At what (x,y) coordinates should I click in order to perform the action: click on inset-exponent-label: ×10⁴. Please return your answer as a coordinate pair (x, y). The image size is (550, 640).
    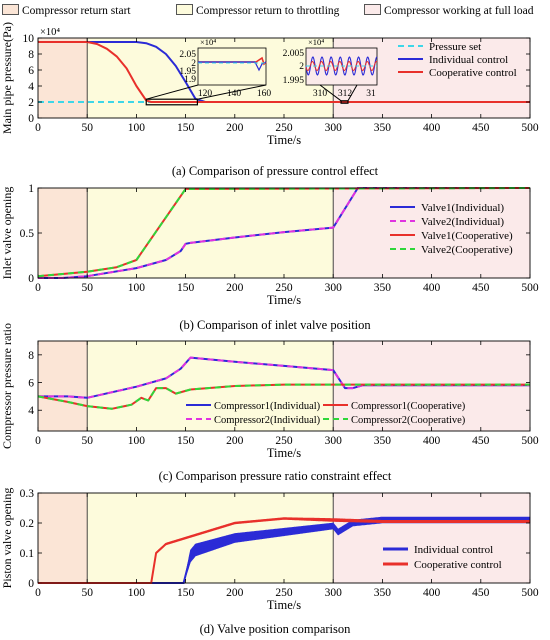
    Looking at the image, I should click on (208, 42).